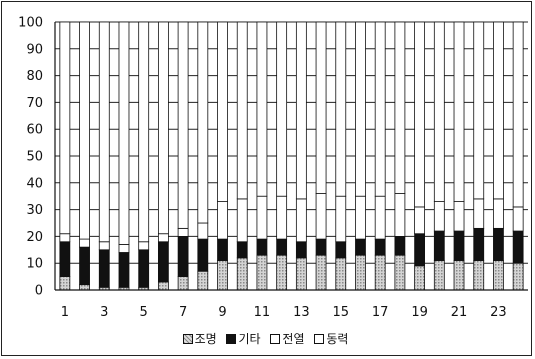 The width and height of the screenshot is (535, 359). I want to click on x-tick-label: 17, so click(380, 312).